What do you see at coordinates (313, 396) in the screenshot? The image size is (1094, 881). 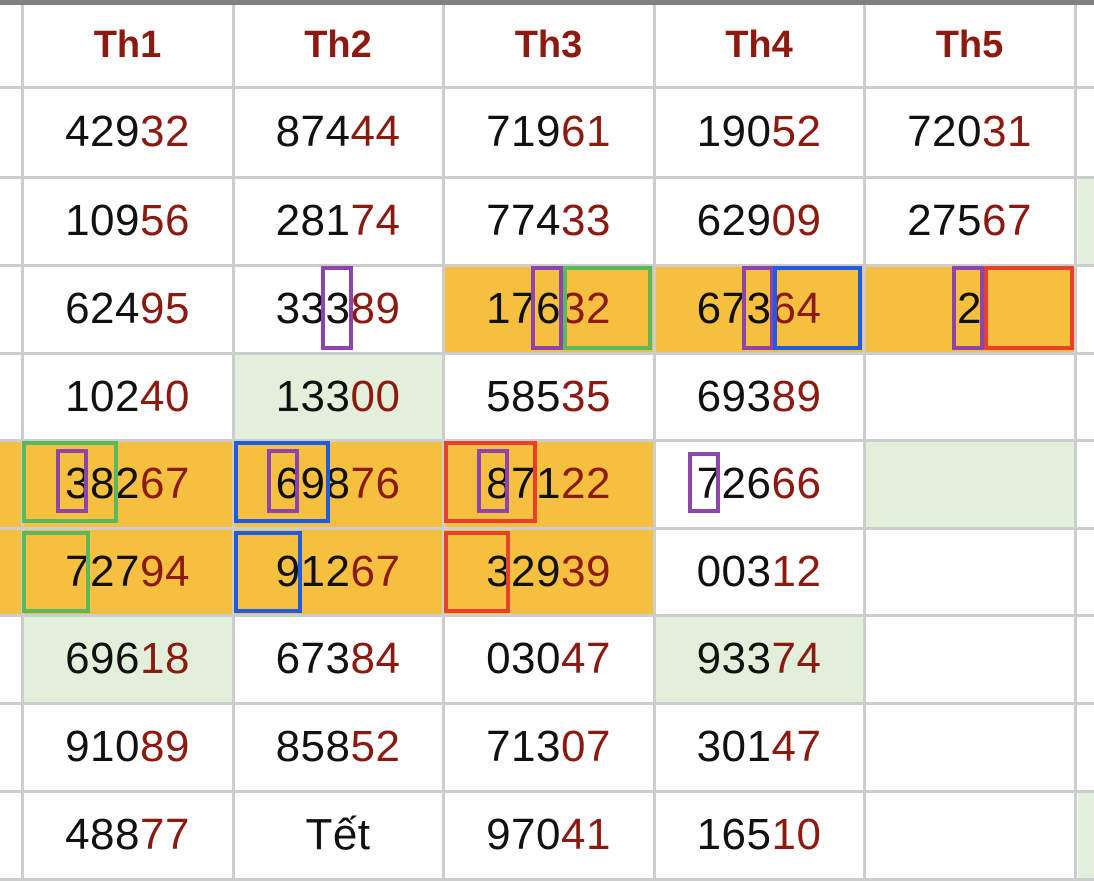 I see `number-prefix: 133` at bounding box center [313, 396].